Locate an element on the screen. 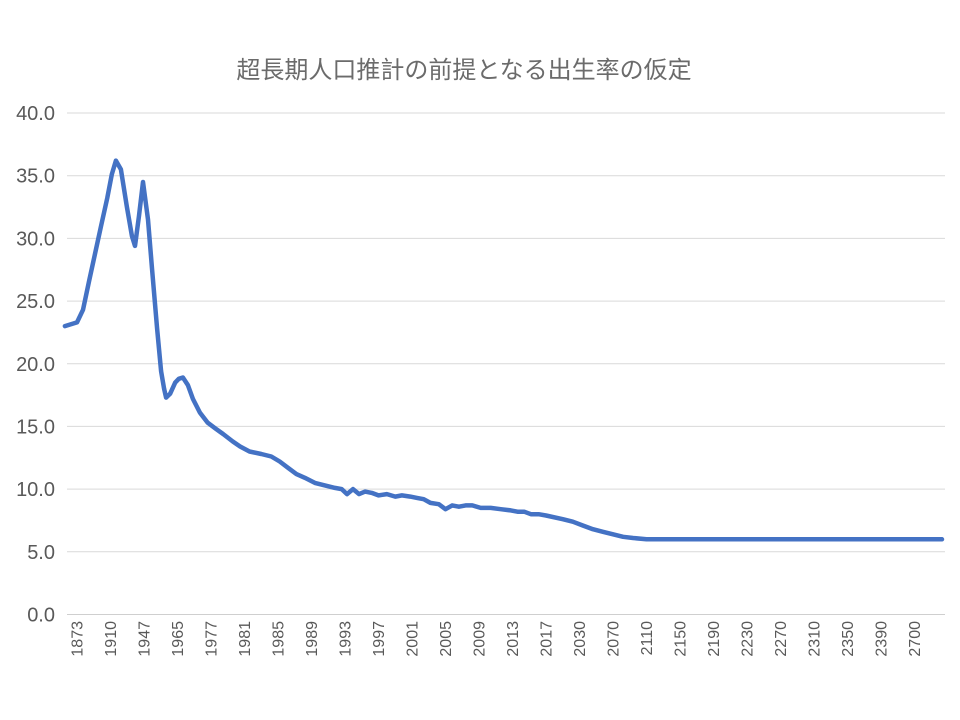 Image resolution: width=960 pixels, height=720 pixels. x-axis-tick-label: 2017 is located at coordinates (547, 639).